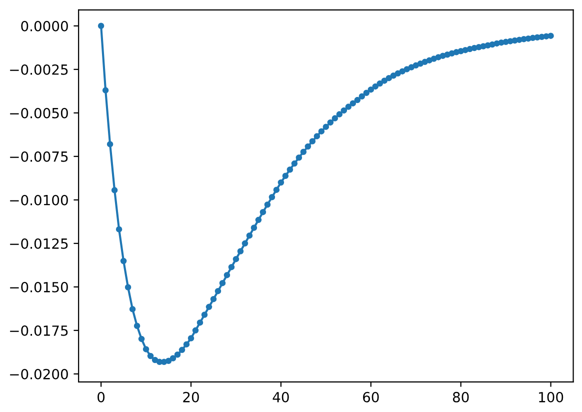 Image resolution: width=582 pixels, height=412 pixels. I want to click on y-tick-label: −0.0050, so click(39, 113).